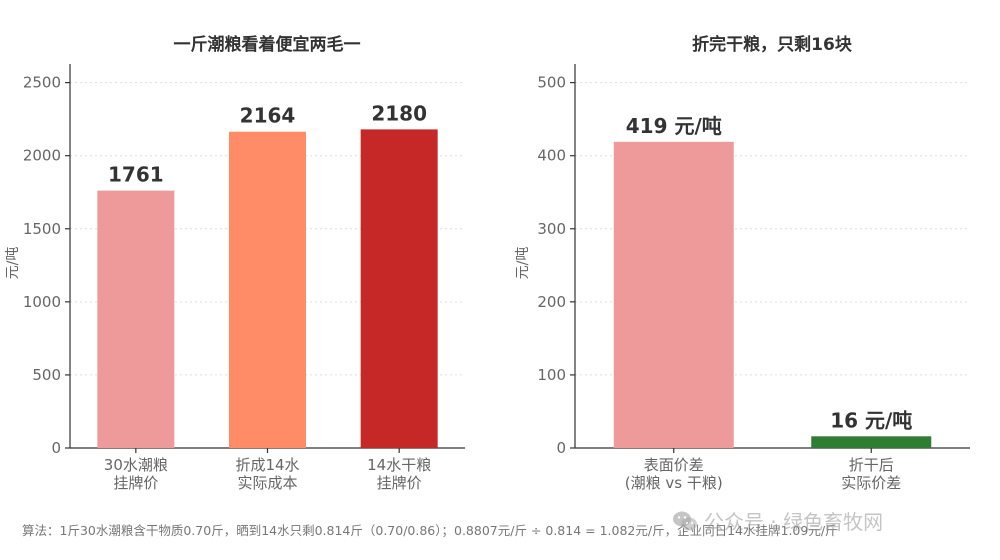  Describe the element at coordinates (551, 375) in the screenshot. I see `chart2-ytick-label: 100` at that location.